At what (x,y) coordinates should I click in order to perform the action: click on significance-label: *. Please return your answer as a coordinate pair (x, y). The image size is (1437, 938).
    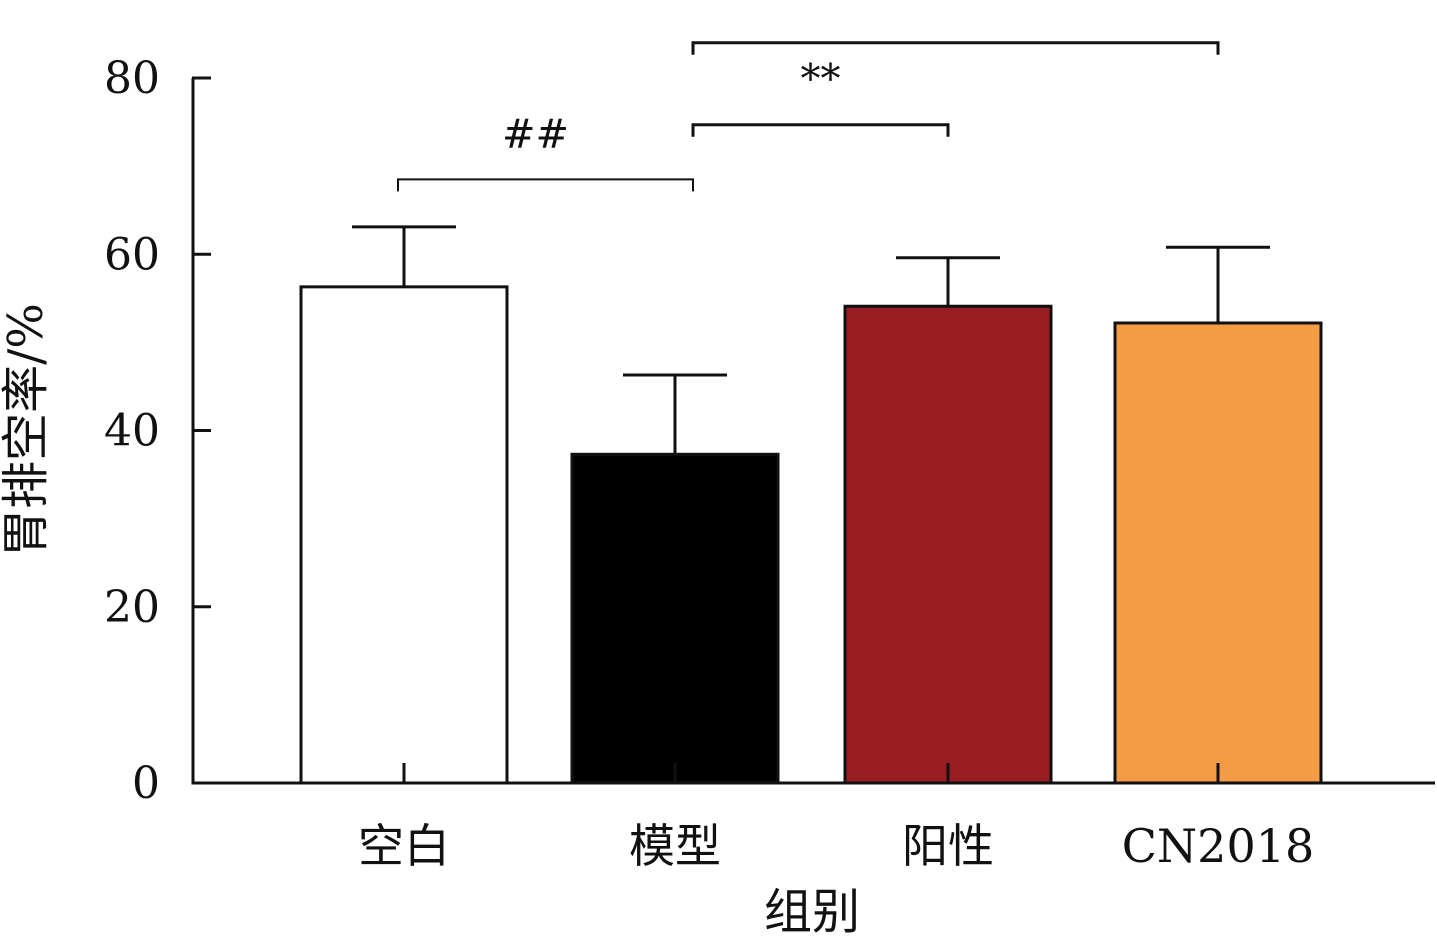
    Looking at the image, I should click on (956, 10).